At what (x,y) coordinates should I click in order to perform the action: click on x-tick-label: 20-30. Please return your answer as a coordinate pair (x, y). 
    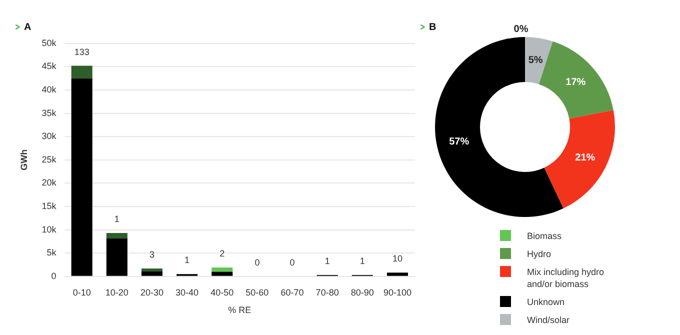
    Looking at the image, I should click on (152, 292).